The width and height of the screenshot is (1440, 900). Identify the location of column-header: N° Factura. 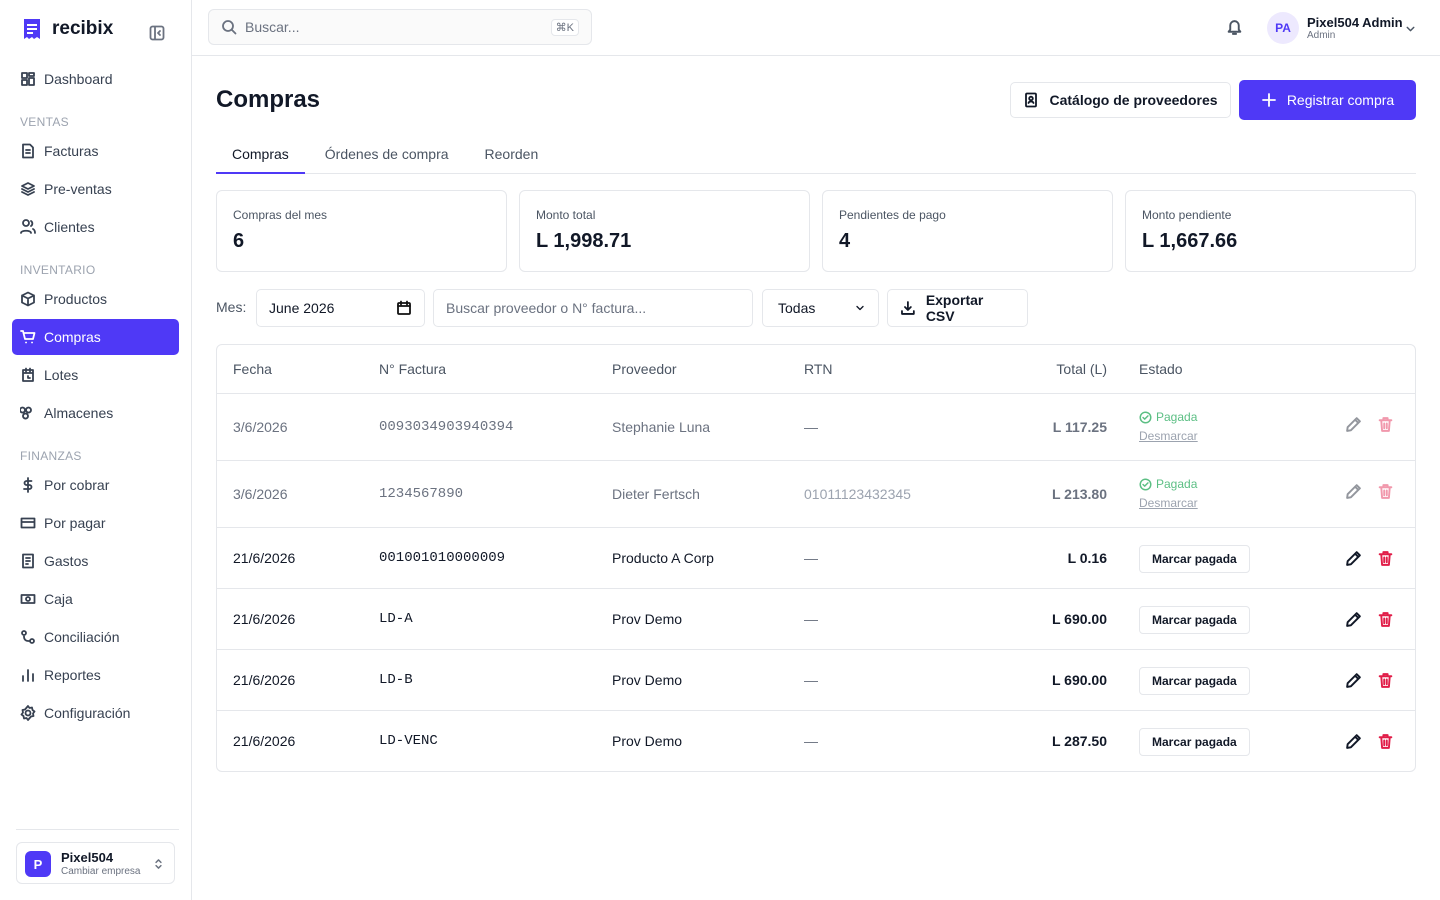
(413, 369).